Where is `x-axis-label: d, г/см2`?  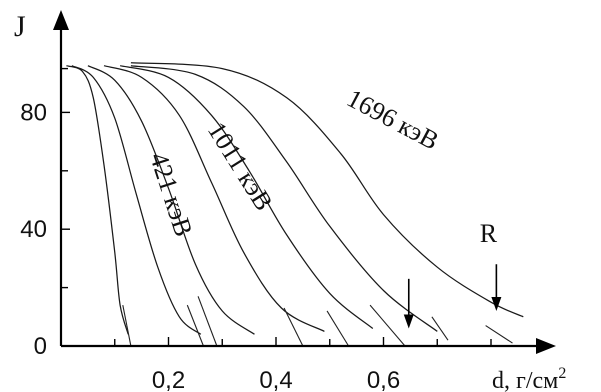 x-axis-label: d, г/см2 is located at coordinates (529, 378).